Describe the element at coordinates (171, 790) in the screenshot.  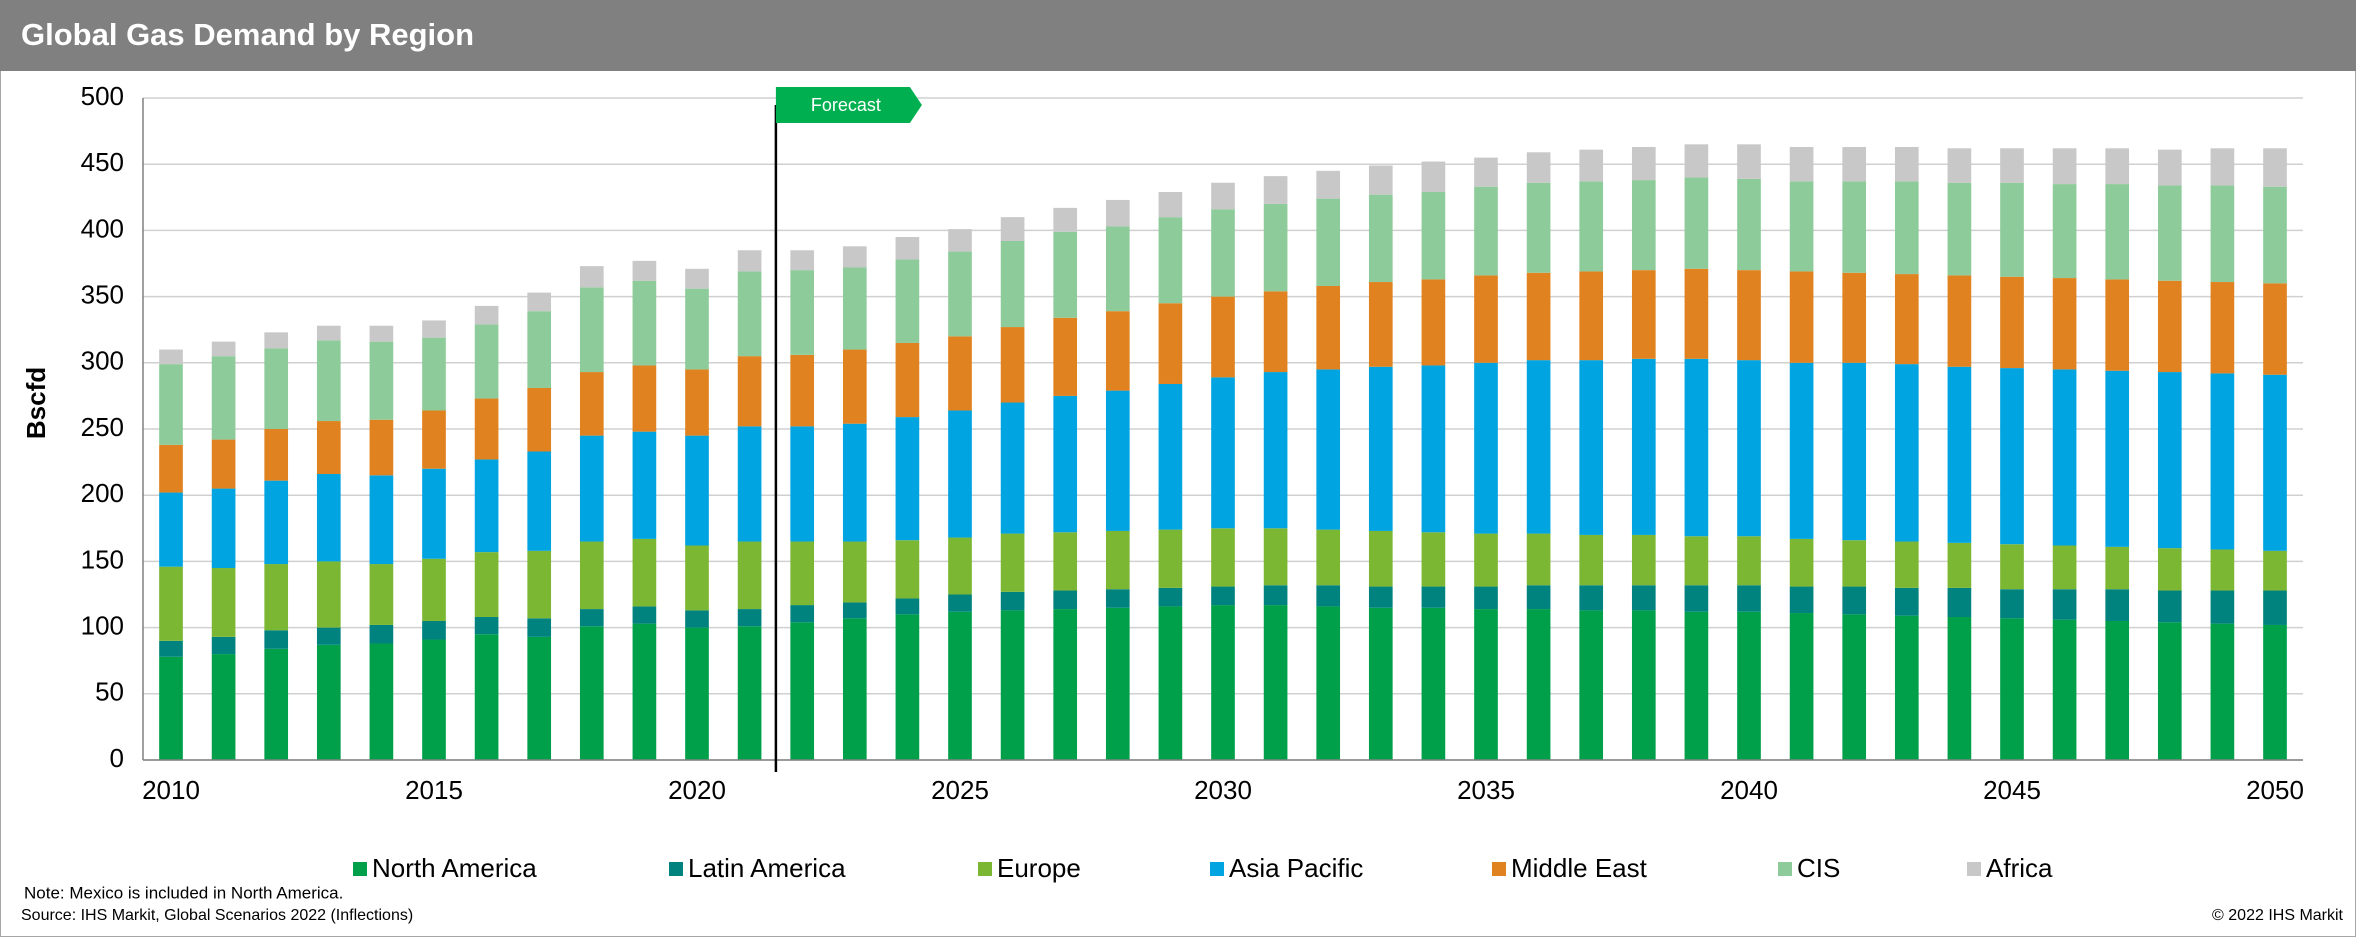
I see `x-tick-label: 2010` at that location.